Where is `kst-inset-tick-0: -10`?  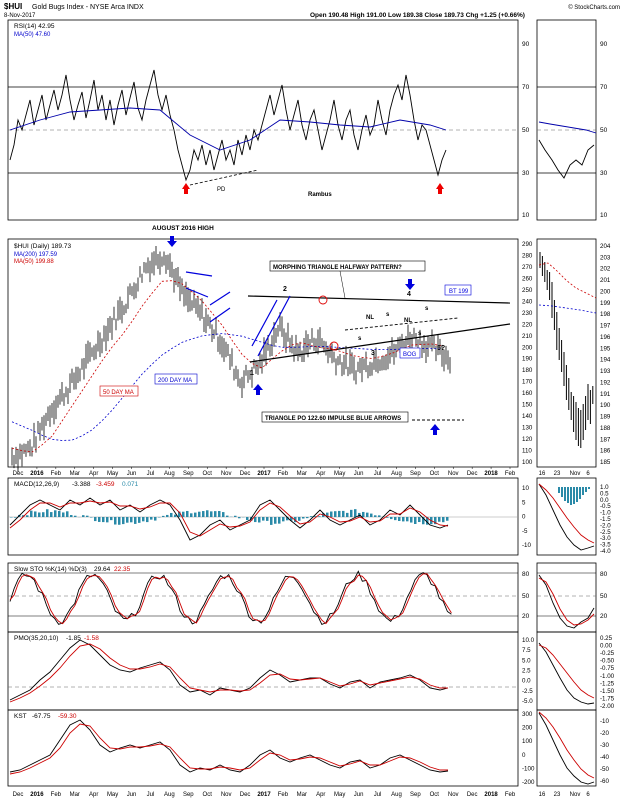 kst-inset-tick-0: -10 is located at coordinates (605, 721).